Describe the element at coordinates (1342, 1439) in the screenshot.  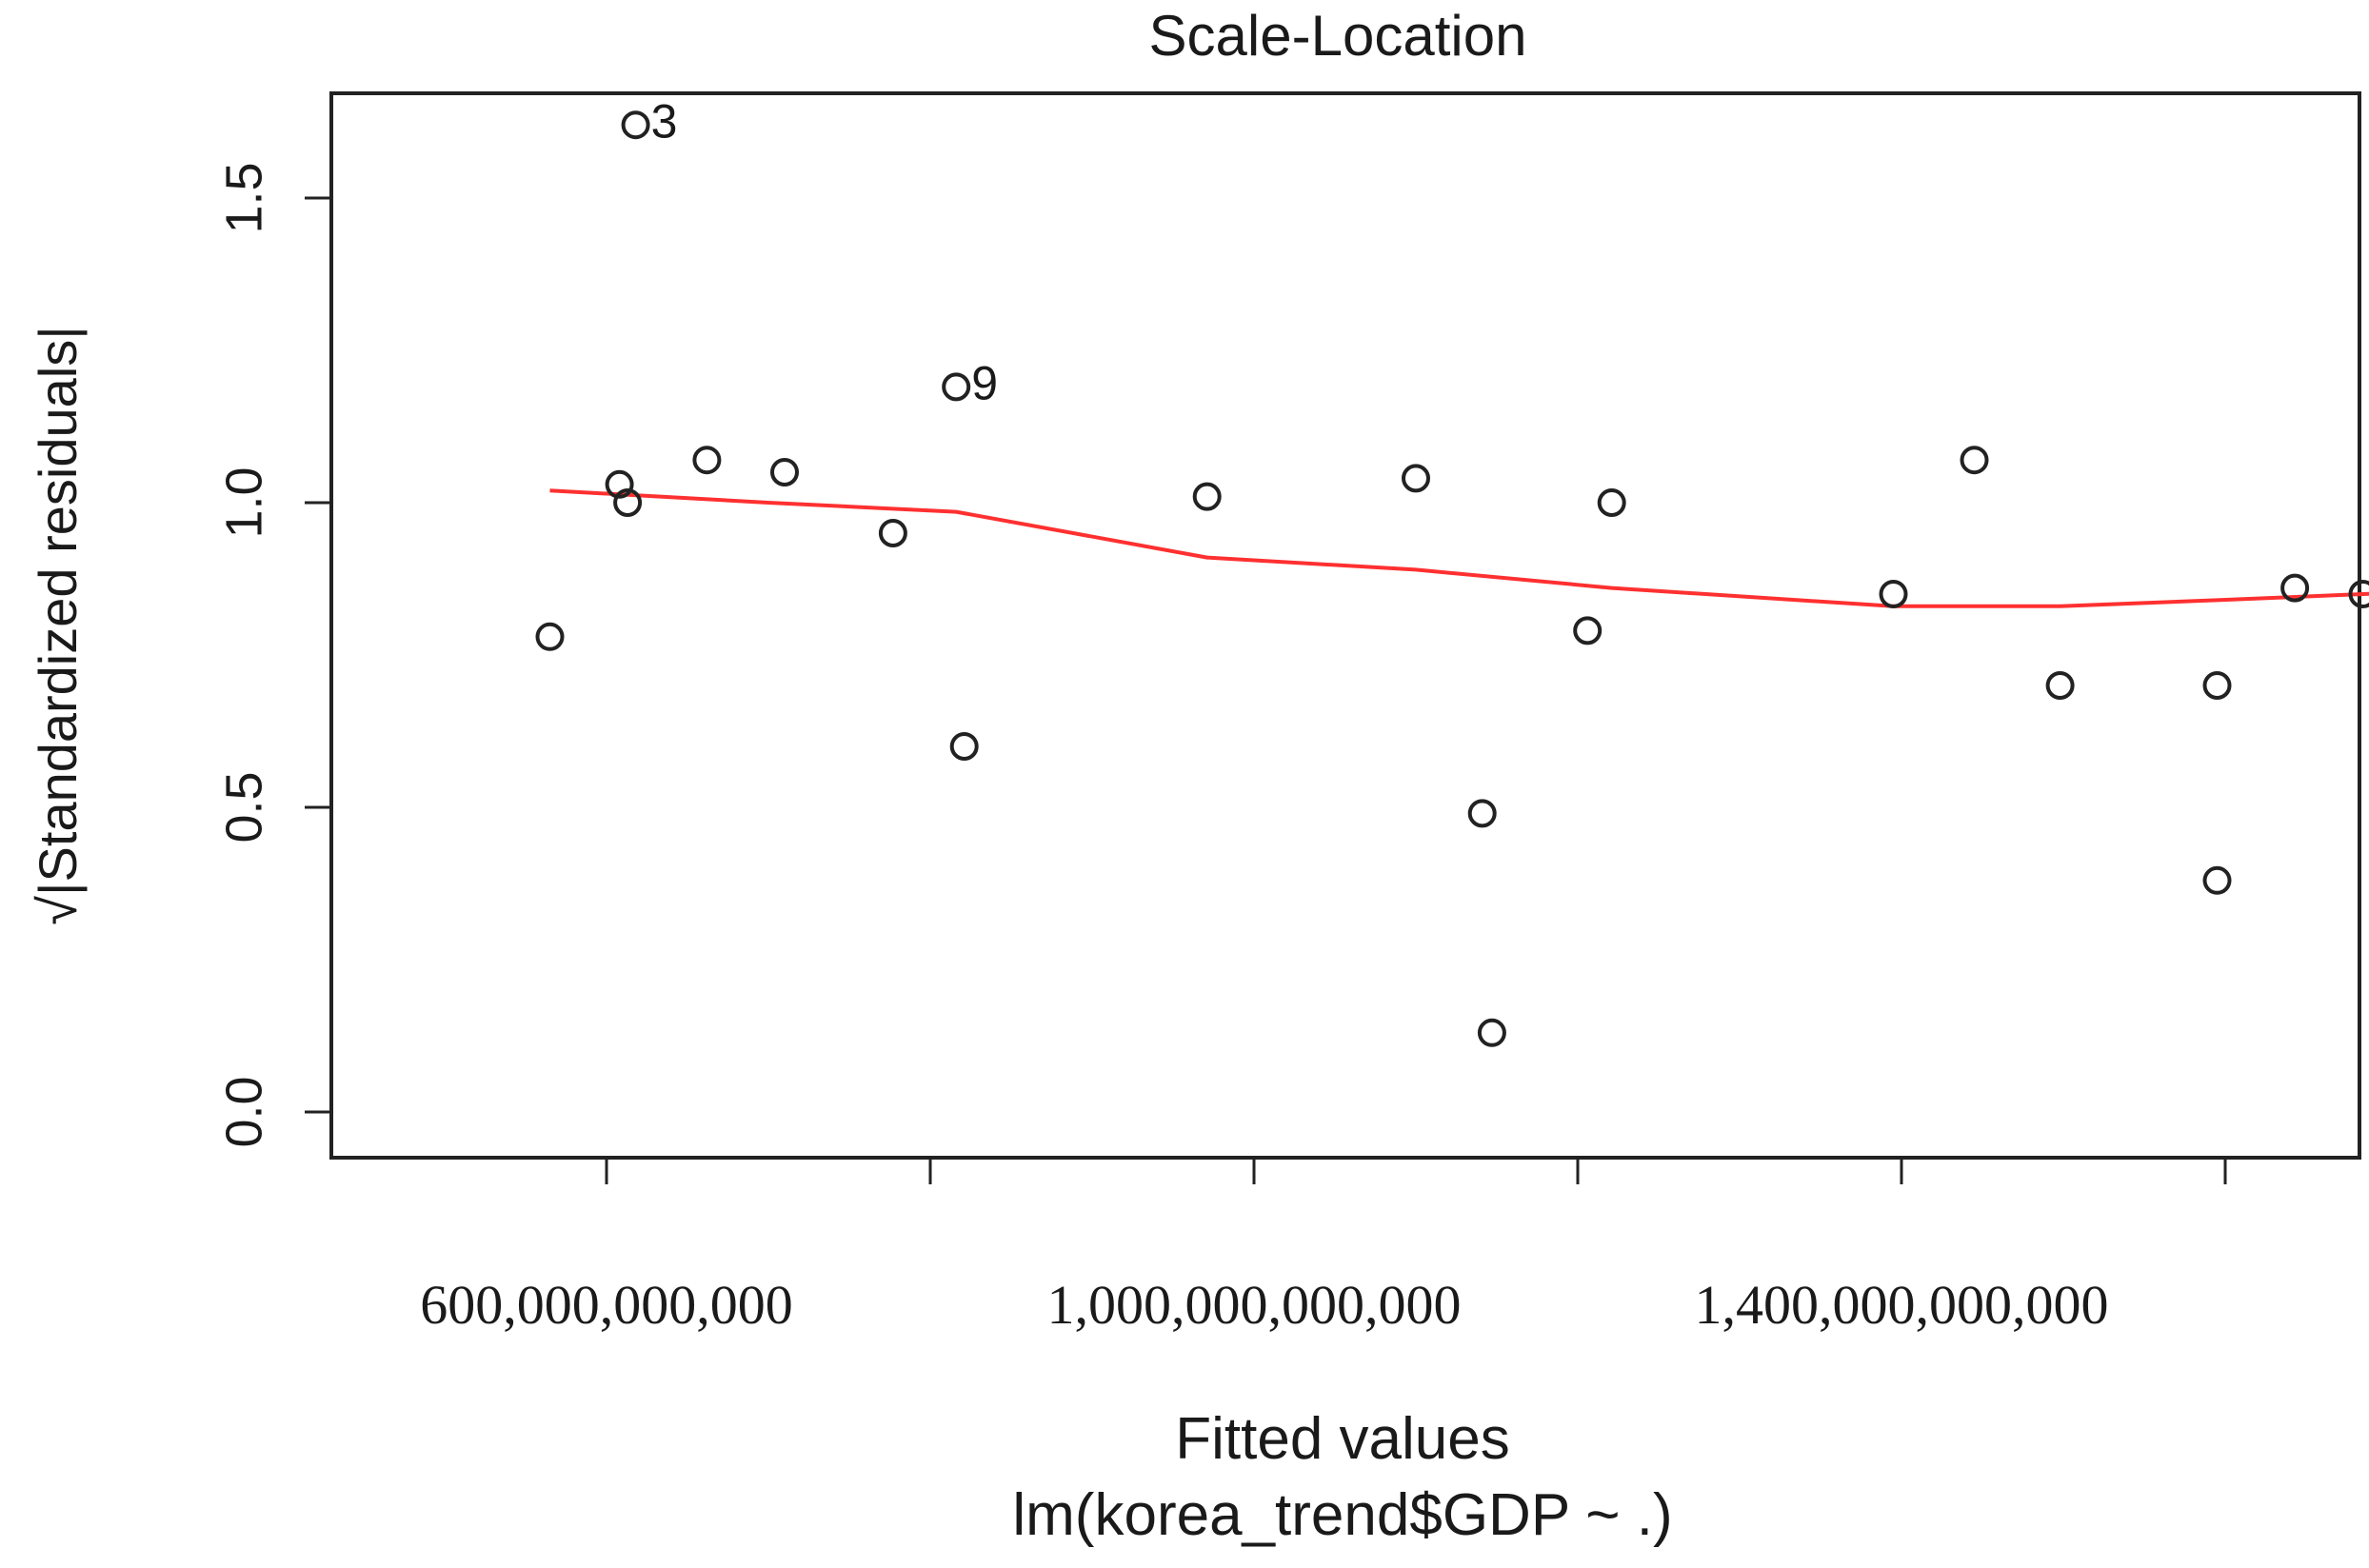
I see `x-axis-label: Fitted values` at that location.